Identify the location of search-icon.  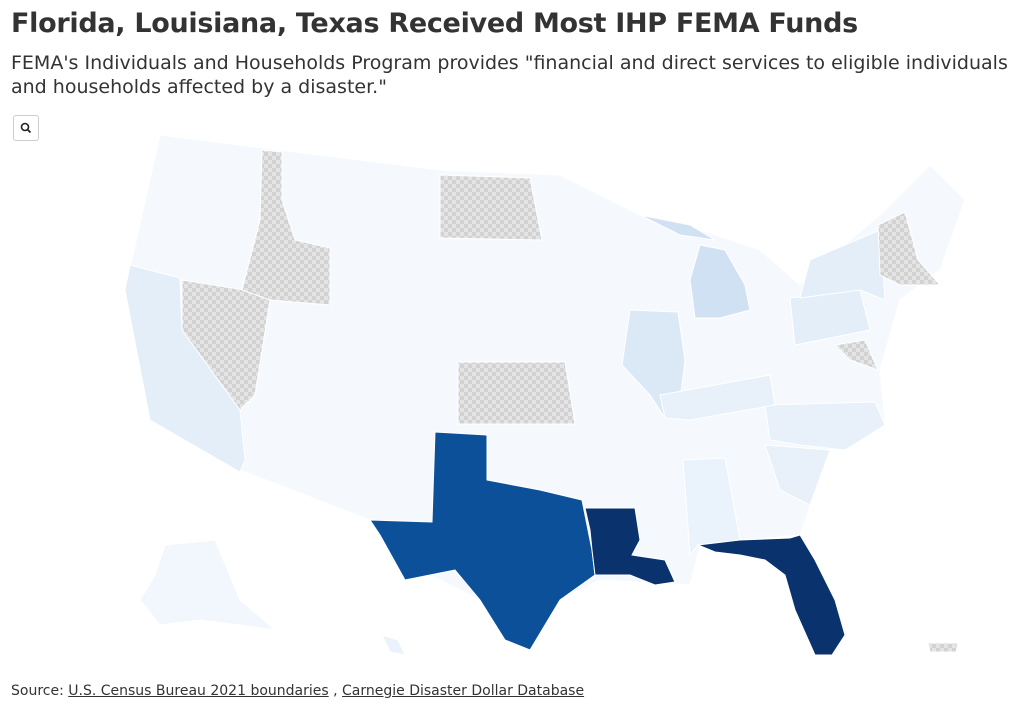
(26, 128).